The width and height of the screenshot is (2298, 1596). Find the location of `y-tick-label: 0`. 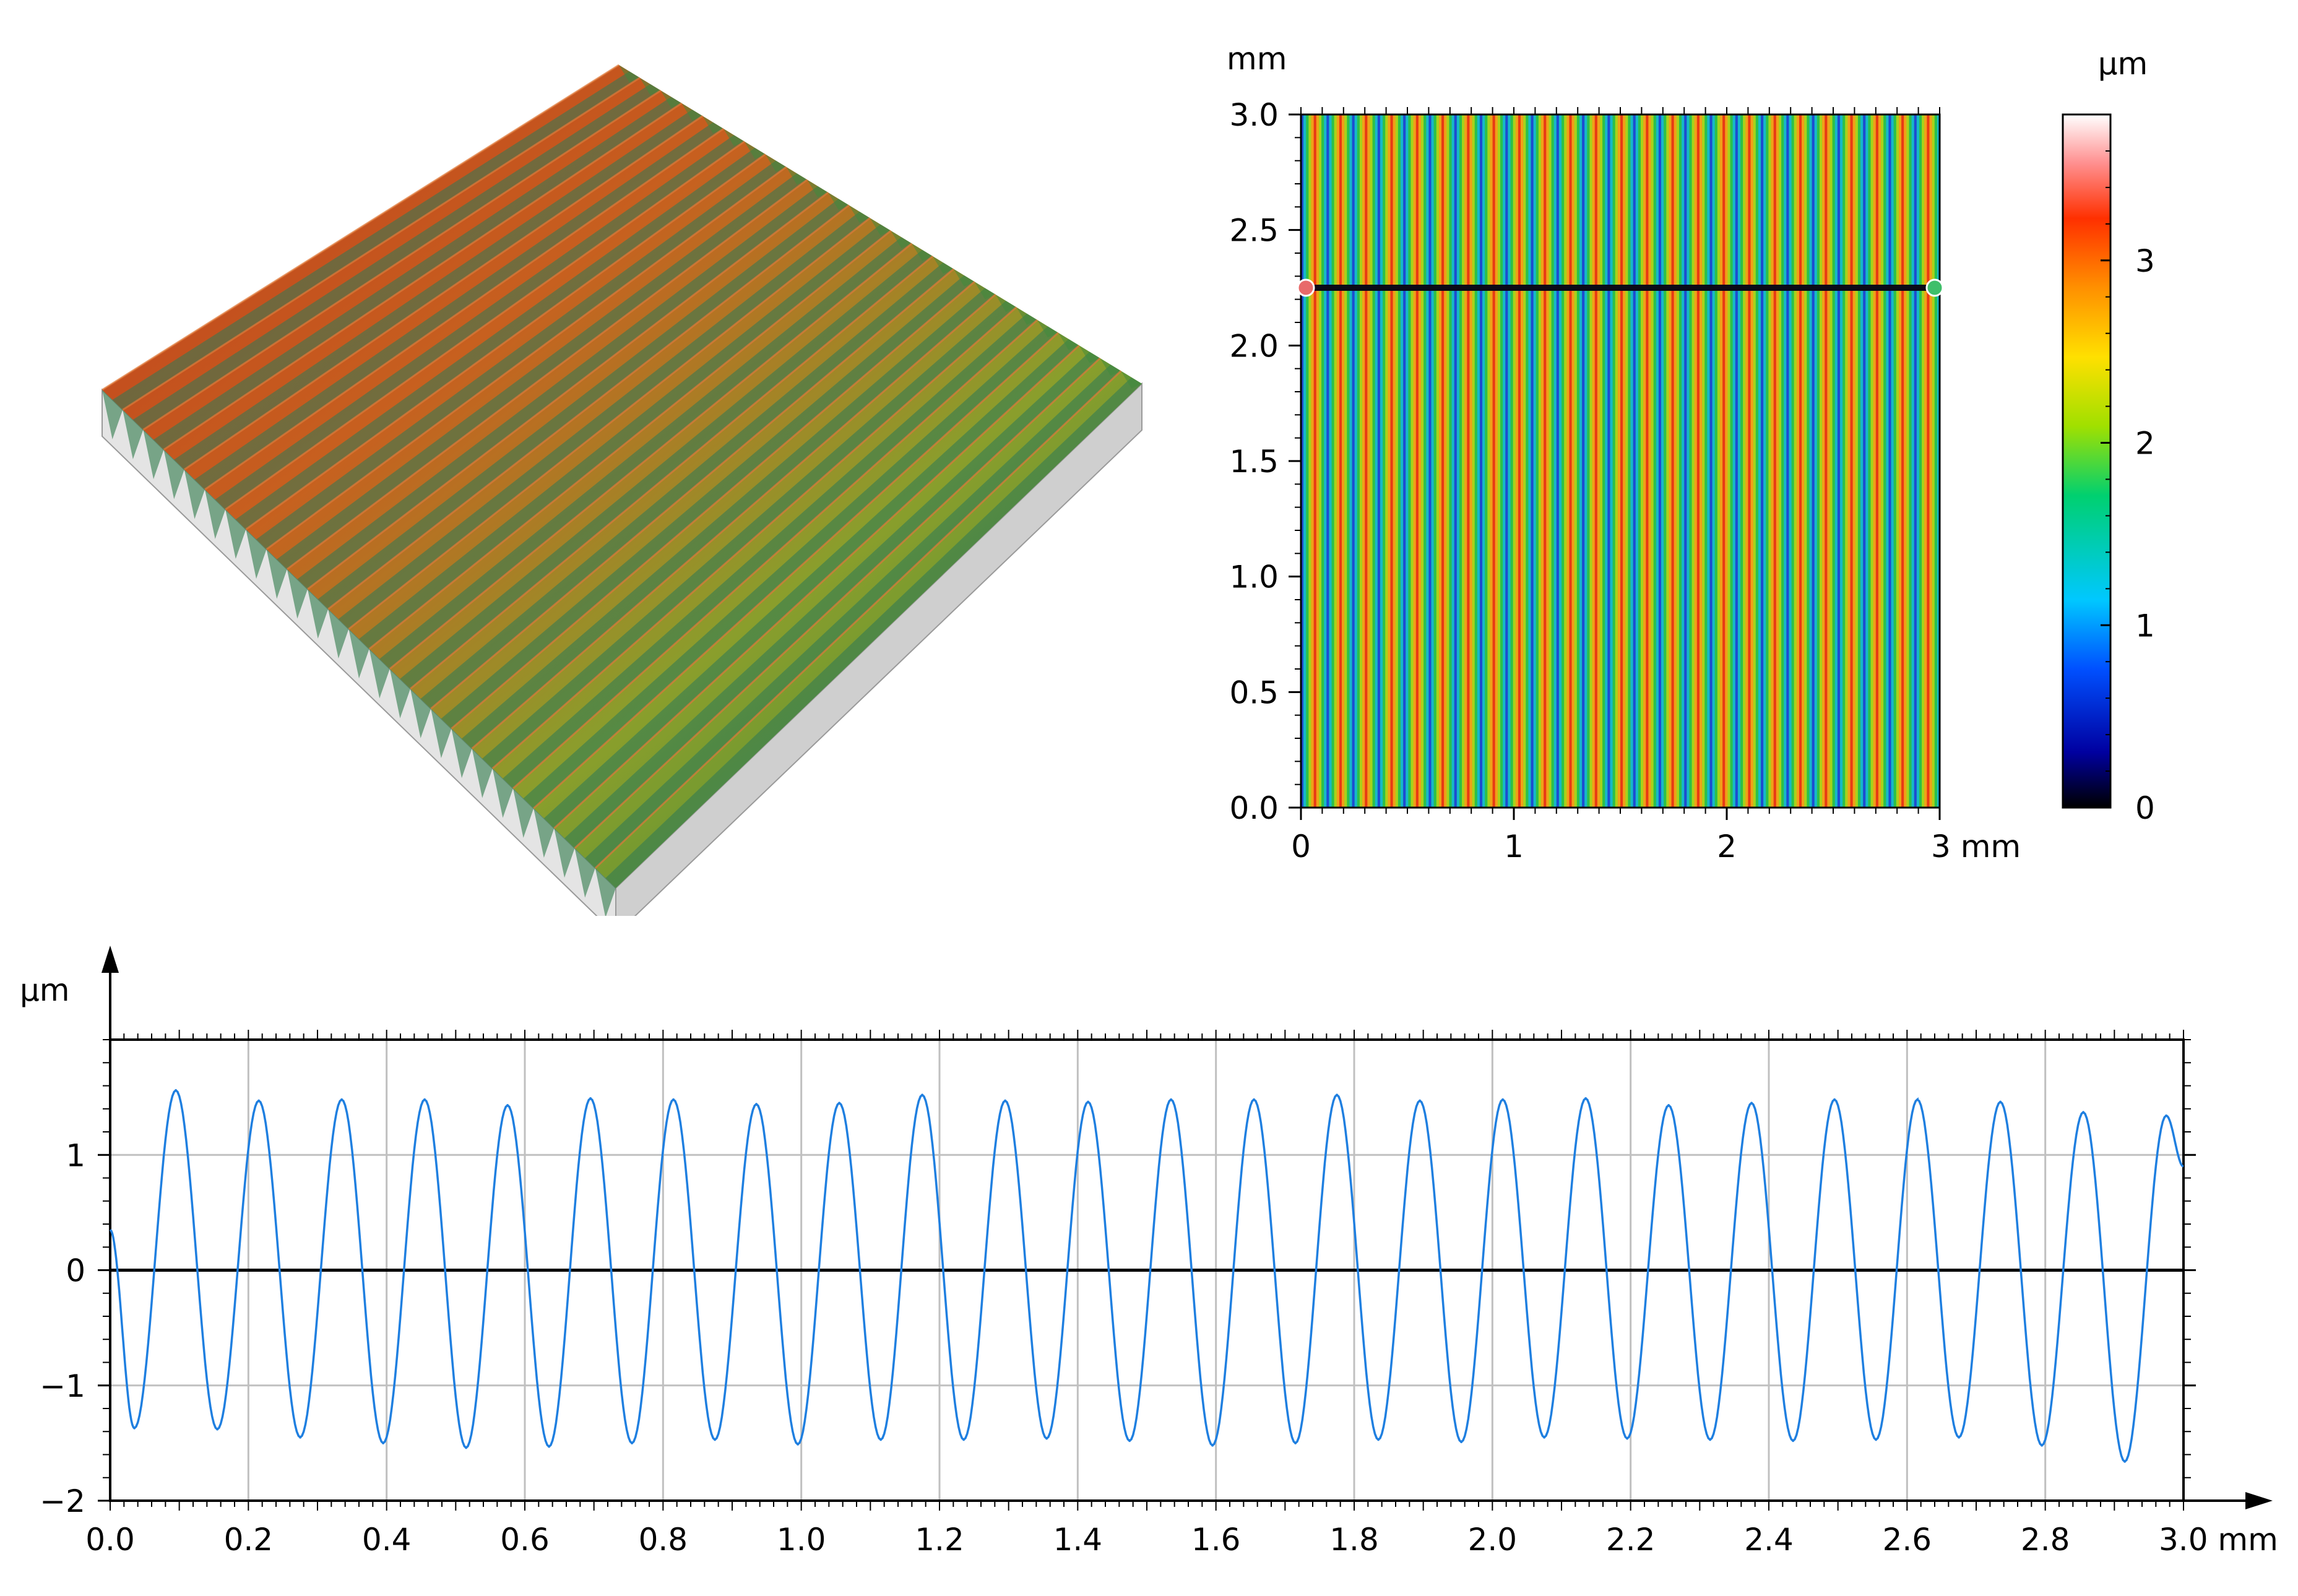

y-tick-label: 0 is located at coordinates (75, 1271).